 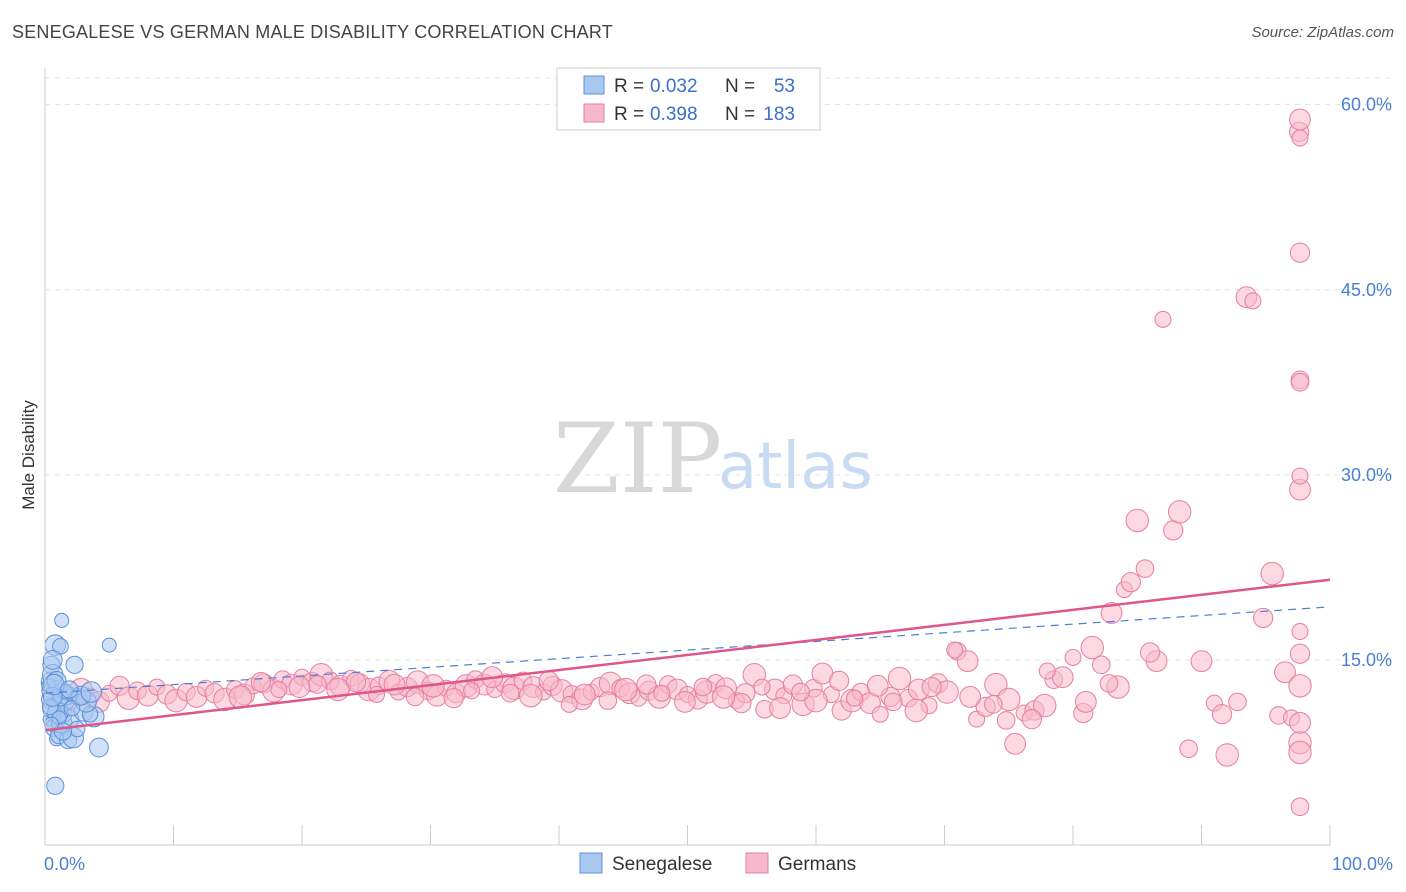 I want to click on bottom-legend-germans-swatch, so click(x=757, y=863).